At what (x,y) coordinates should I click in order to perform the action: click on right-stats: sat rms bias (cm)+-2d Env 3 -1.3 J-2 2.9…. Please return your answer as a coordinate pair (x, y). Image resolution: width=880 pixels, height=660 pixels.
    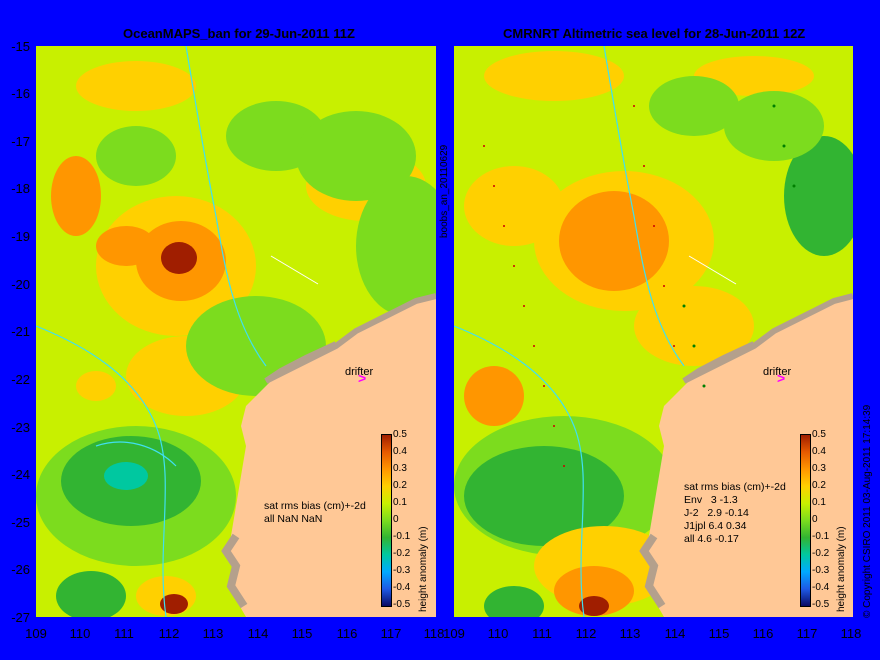
    Looking at the image, I should click on (735, 513).